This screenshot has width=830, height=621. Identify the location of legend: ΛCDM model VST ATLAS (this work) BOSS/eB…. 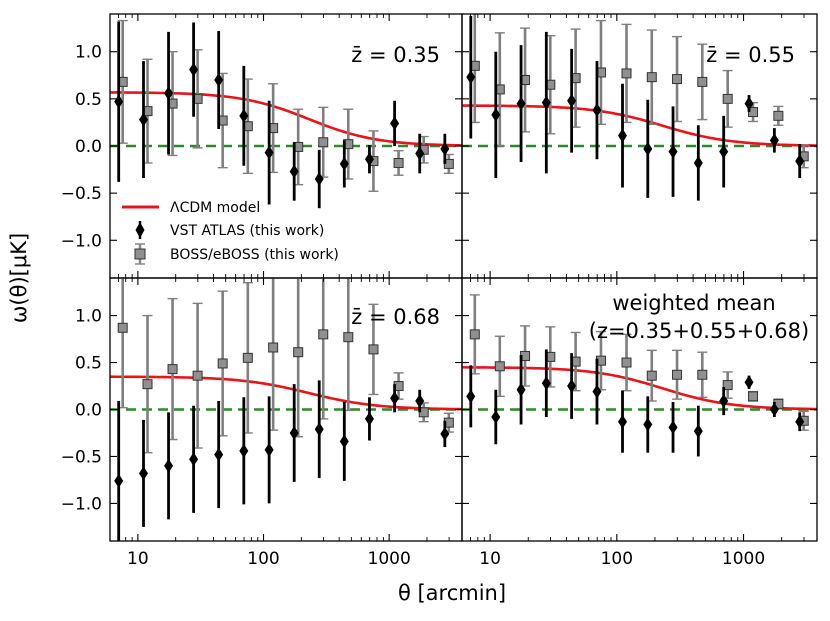
(230, 232).